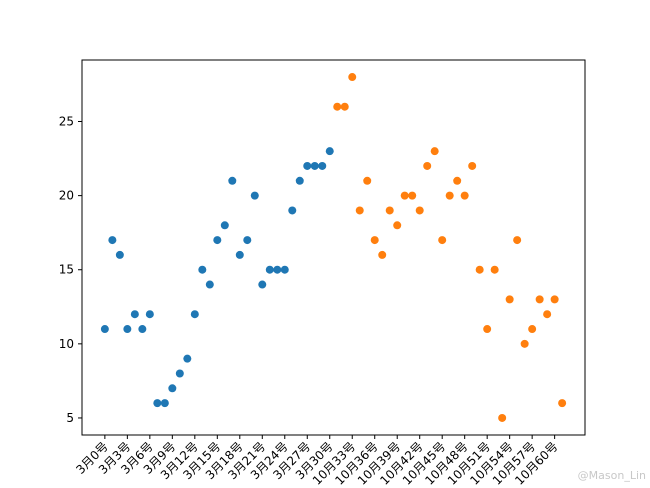 This screenshot has width=650, height=488. What do you see at coordinates (66, 344) in the screenshot?
I see `y-tick-label: 10` at bounding box center [66, 344].